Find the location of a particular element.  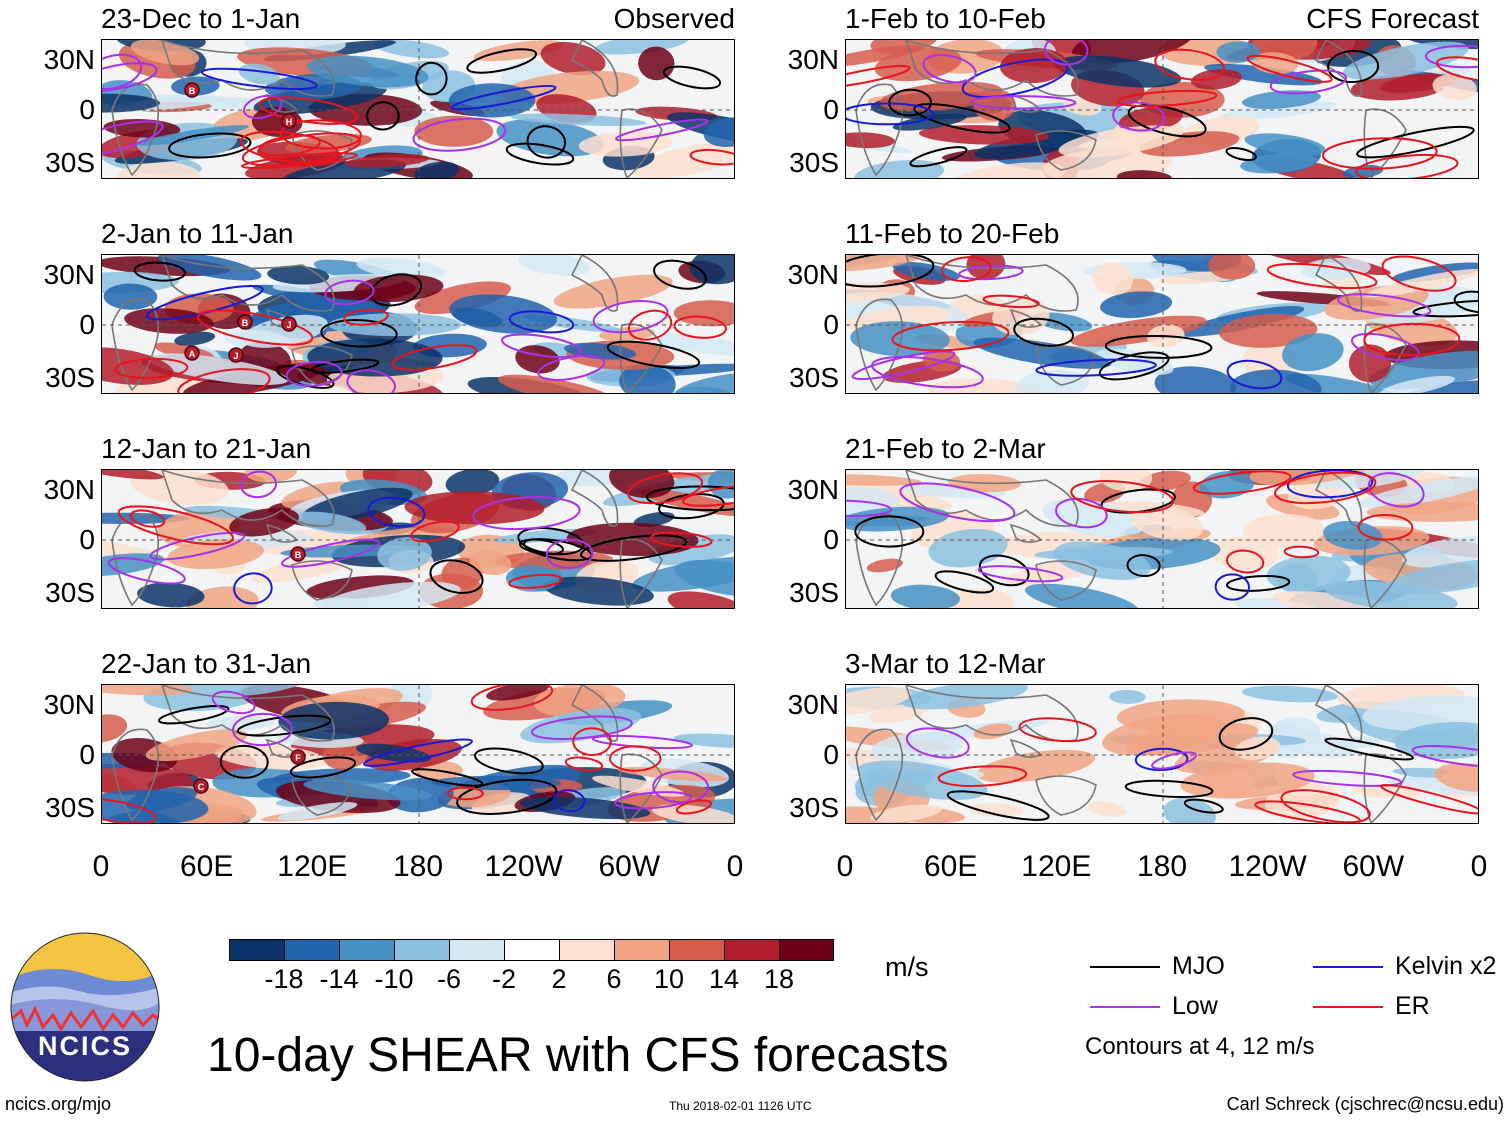

colorbar-units: m/s is located at coordinates (907, 967).